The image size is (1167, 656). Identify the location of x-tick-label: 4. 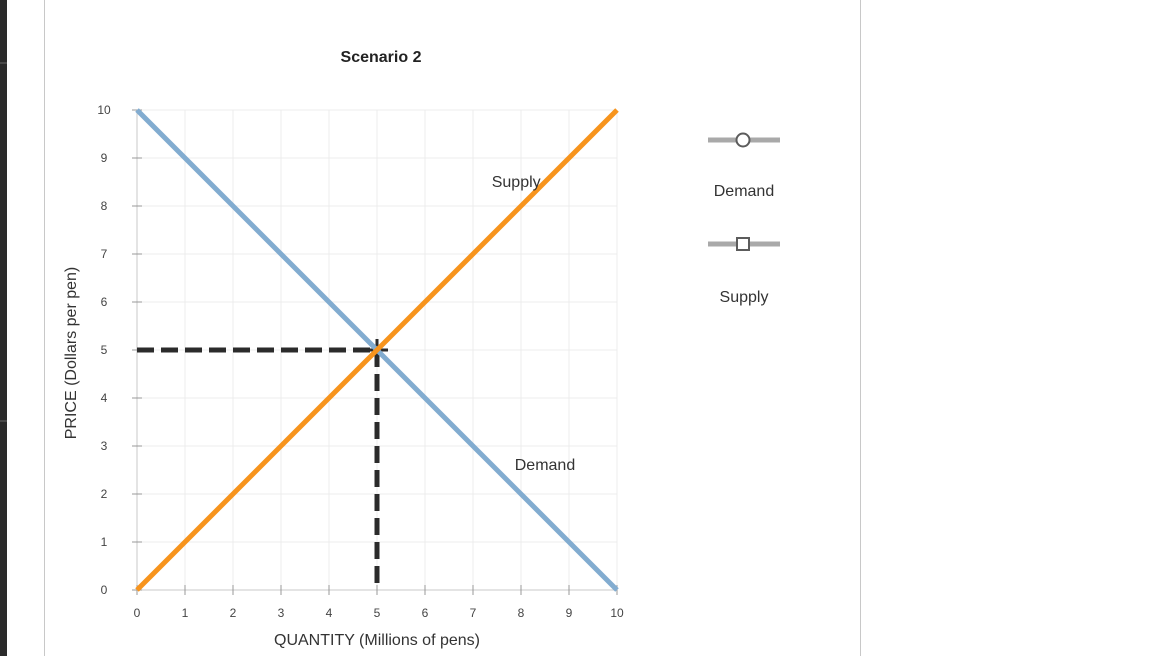
(329, 613).